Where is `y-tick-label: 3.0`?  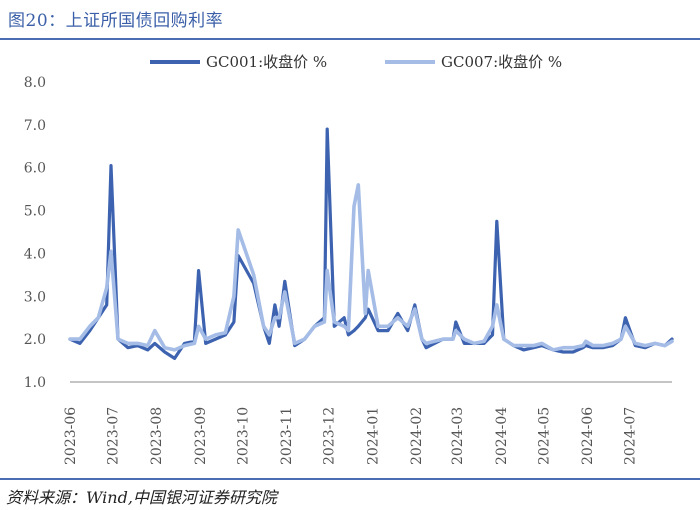 y-tick-label: 3.0 is located at coordinates (35, 297).